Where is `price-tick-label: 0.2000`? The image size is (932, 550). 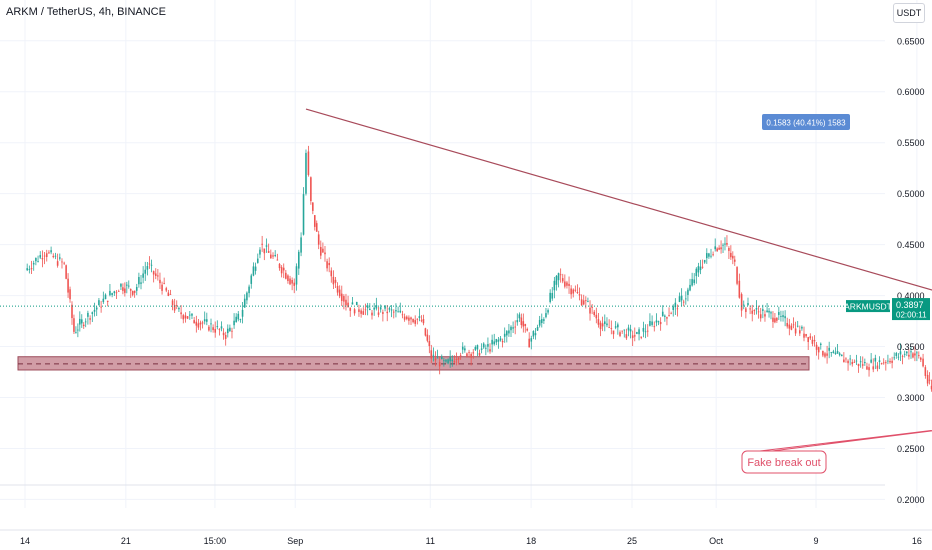
price-tick-label: 0.2000 is located at coordinates (911, 500).